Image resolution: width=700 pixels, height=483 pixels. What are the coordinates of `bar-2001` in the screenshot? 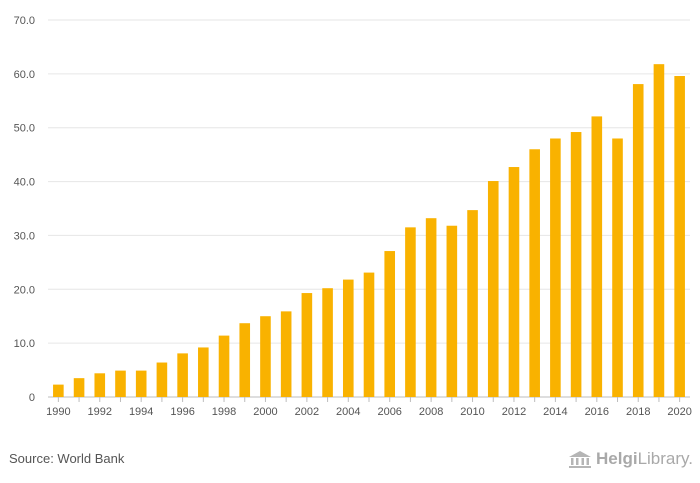 It's located at (286, 354).